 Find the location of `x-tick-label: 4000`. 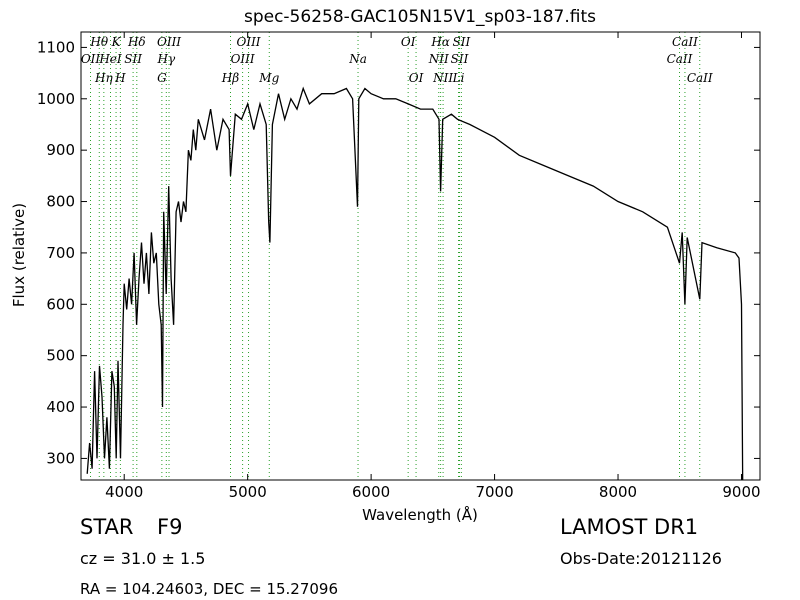

x-tick-label: 4000 is located at coordinates (124, 492).